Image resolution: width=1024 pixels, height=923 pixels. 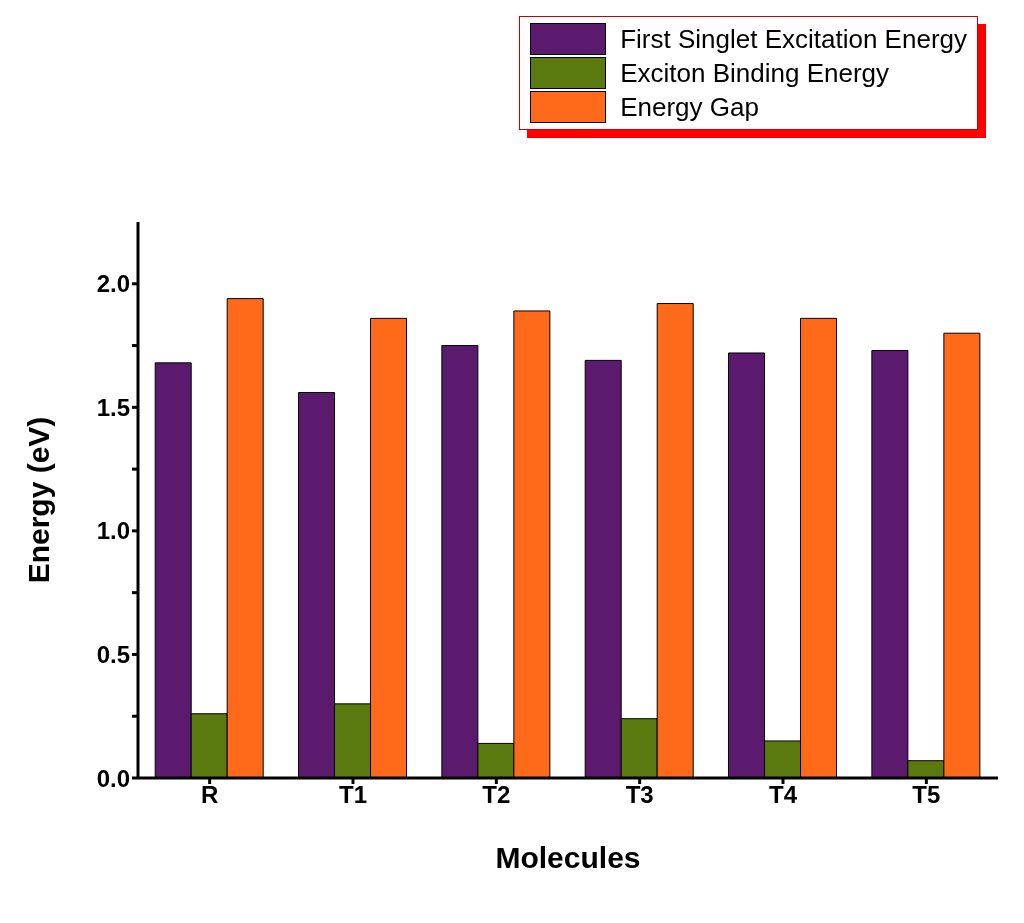 What do you see at coordinates (113, 654) in the screenshot?
I see `y-tick-label: 0.5` at bounding box center [113, 654].